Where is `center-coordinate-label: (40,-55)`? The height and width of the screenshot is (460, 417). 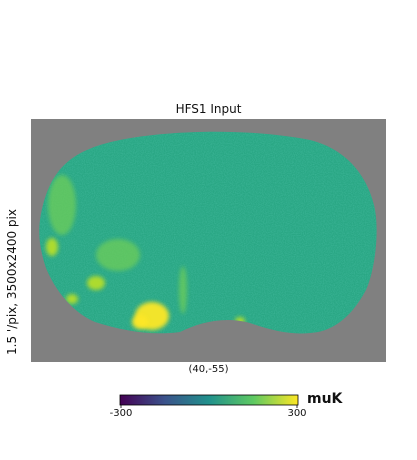 center-coordinate-label: (40,-55) is located at coordinates (208, 369).